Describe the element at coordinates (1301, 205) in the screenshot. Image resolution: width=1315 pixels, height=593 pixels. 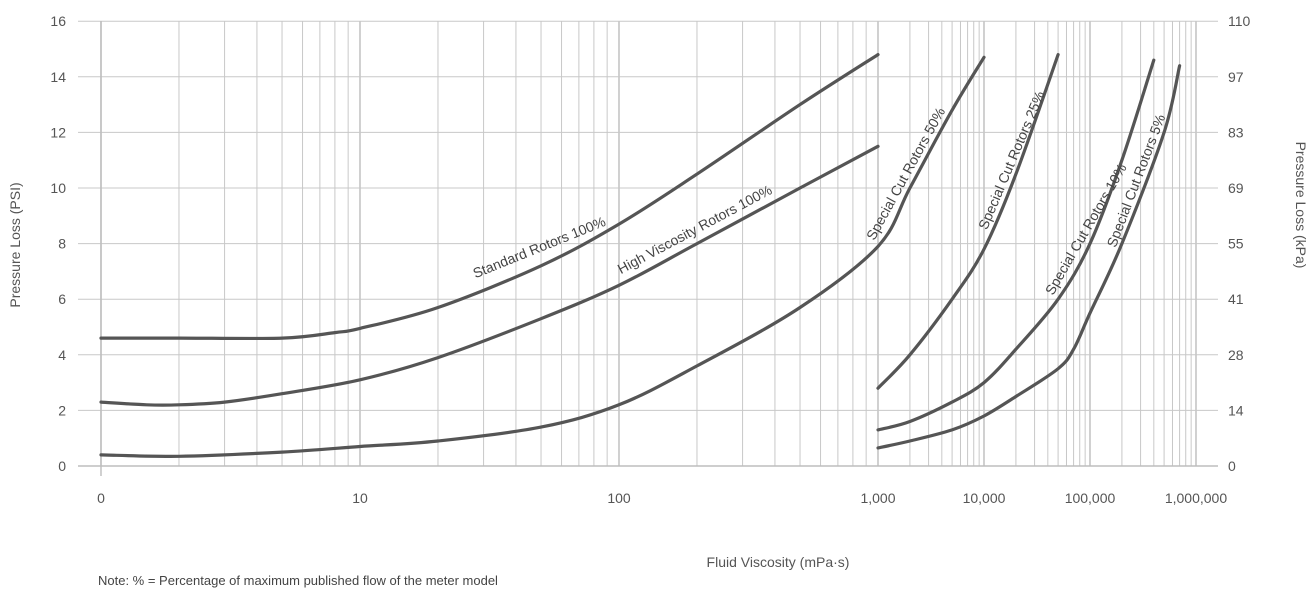
I see `y-axis-title-right: Pressure Loss (kPa)` at that location.